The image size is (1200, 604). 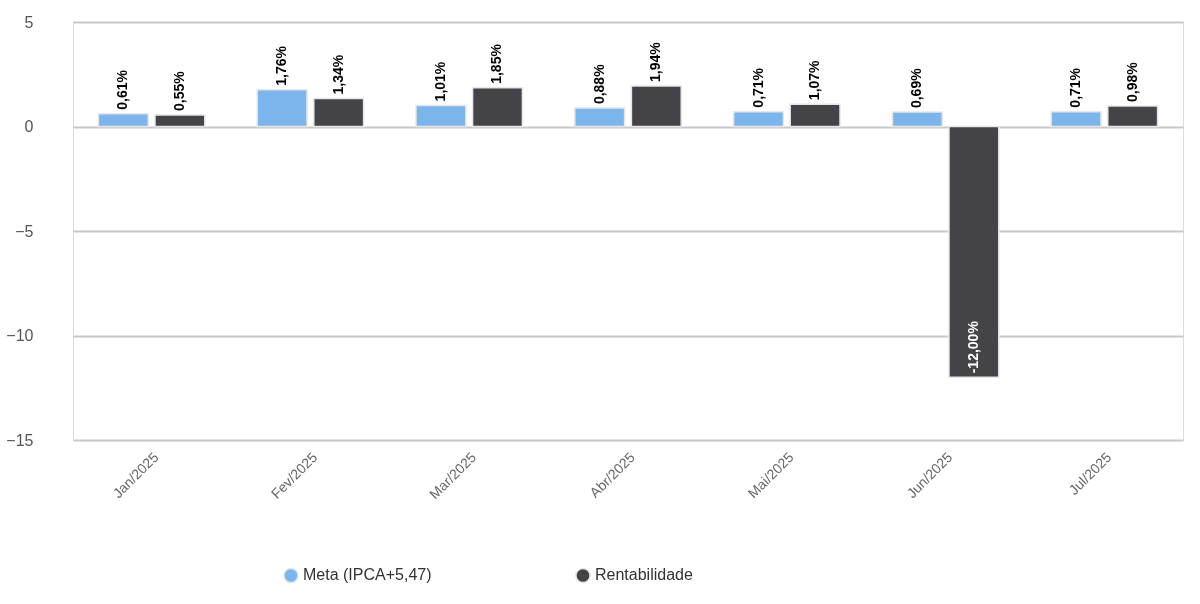 I want to click on y-tick-label: −10, so click(x=20, y=335).